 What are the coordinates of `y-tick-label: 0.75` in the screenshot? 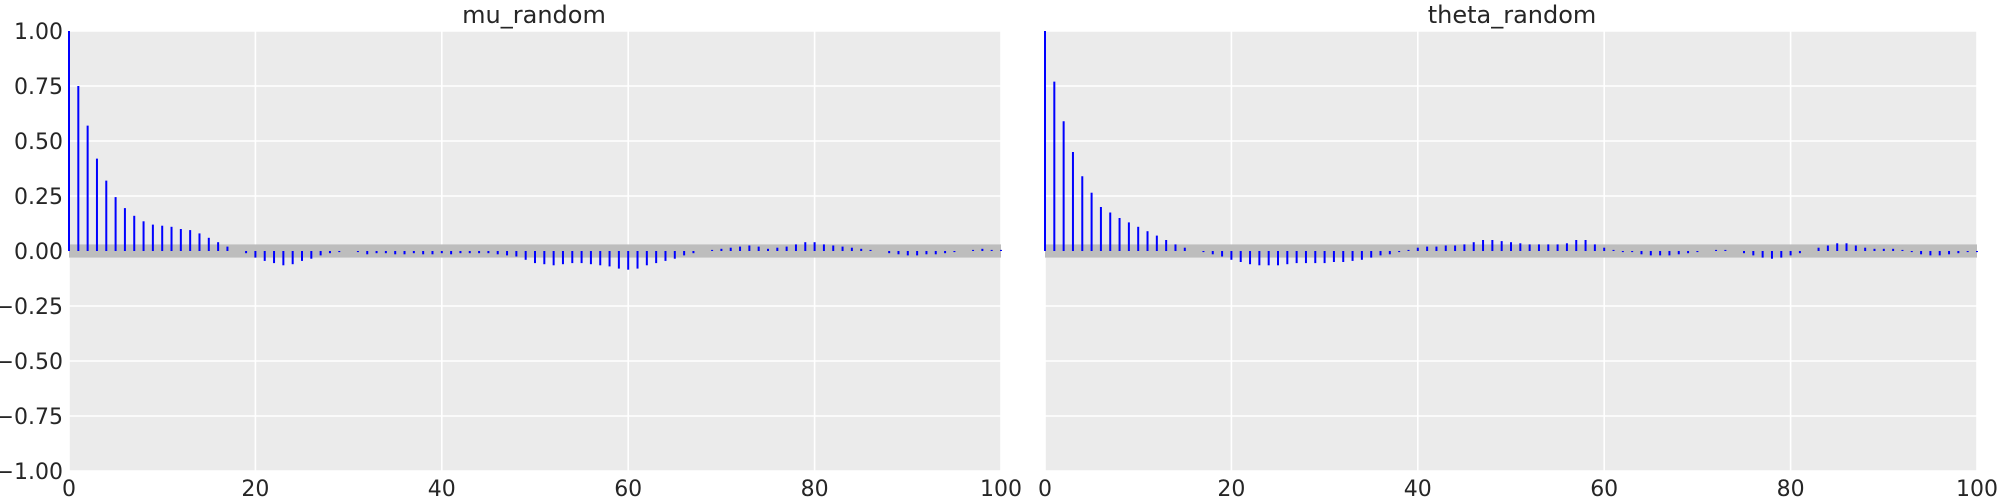 It's located at (38, 87).